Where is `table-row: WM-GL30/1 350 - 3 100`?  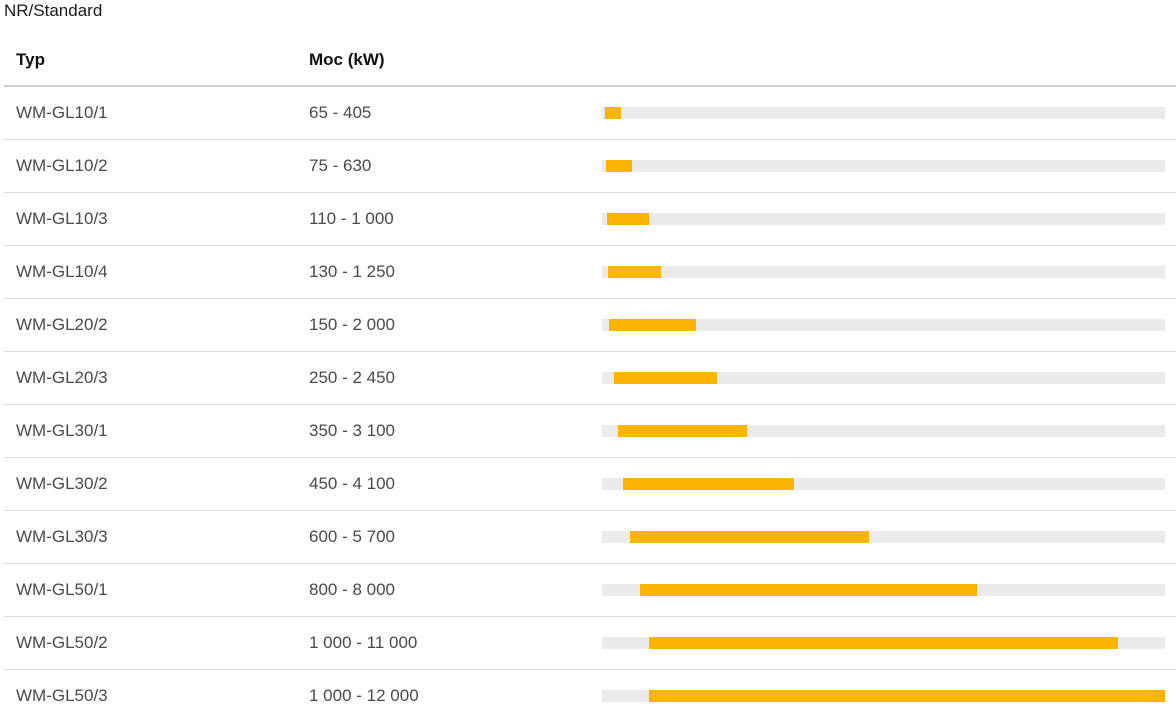
table-row: WM-GL30/1 350 - 3 100 is located at coordinates (590, 431).